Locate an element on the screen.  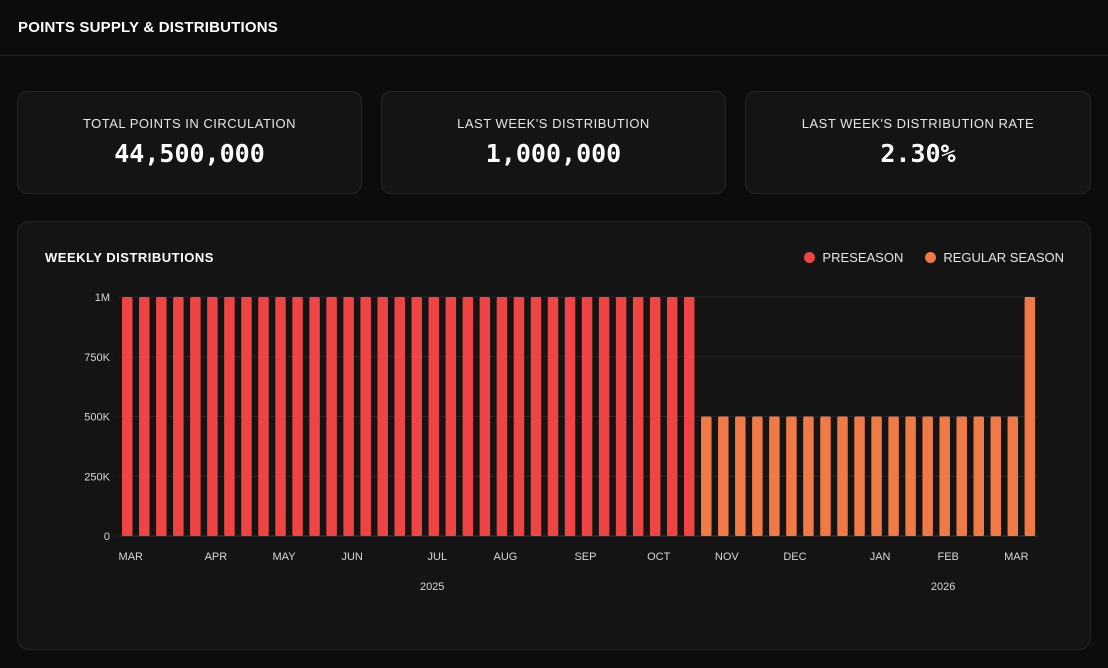
legend-item-regular-season: REGULAR SEASON is located at coordinates (994, 257).